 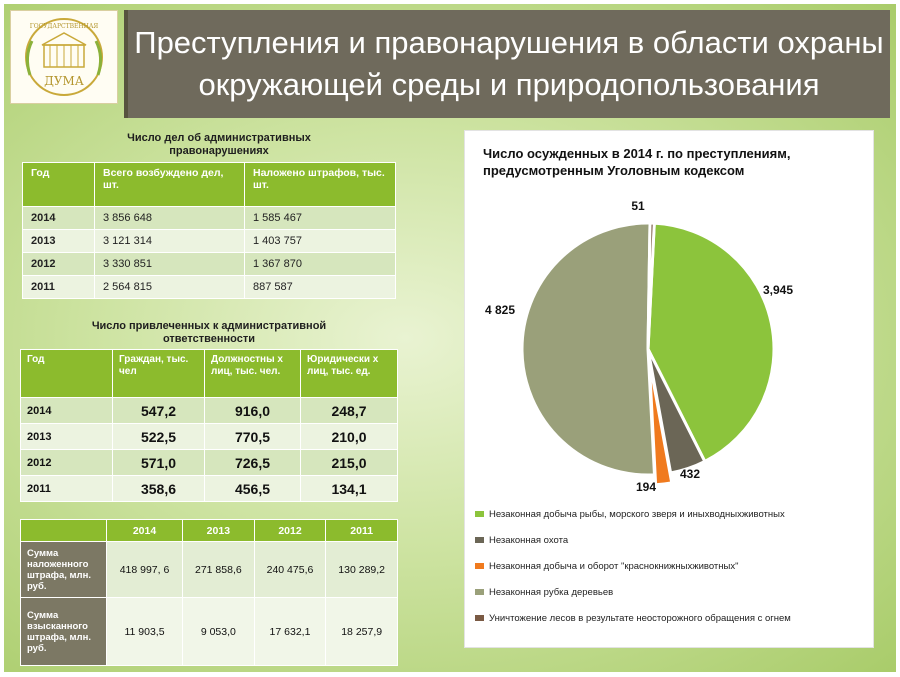 I want to click on legend-item: Незаконная охота, so click(x=672, y=540).